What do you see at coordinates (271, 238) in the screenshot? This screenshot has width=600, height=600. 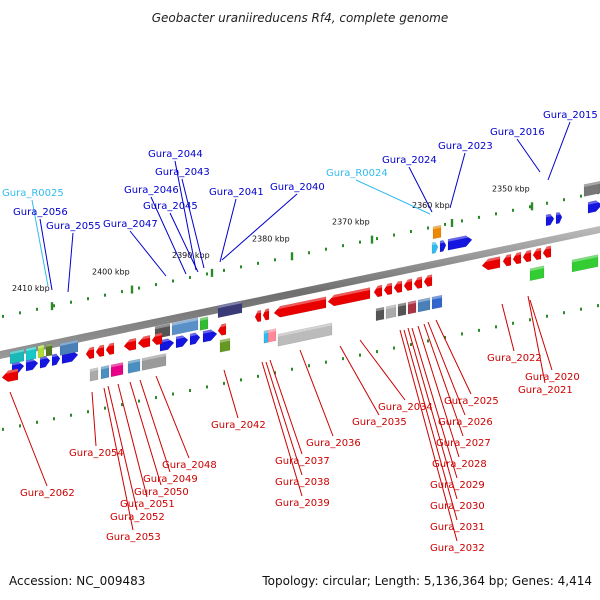 I see `scale-tick-label: 2380 kbp` at bounding box center [271, 238].